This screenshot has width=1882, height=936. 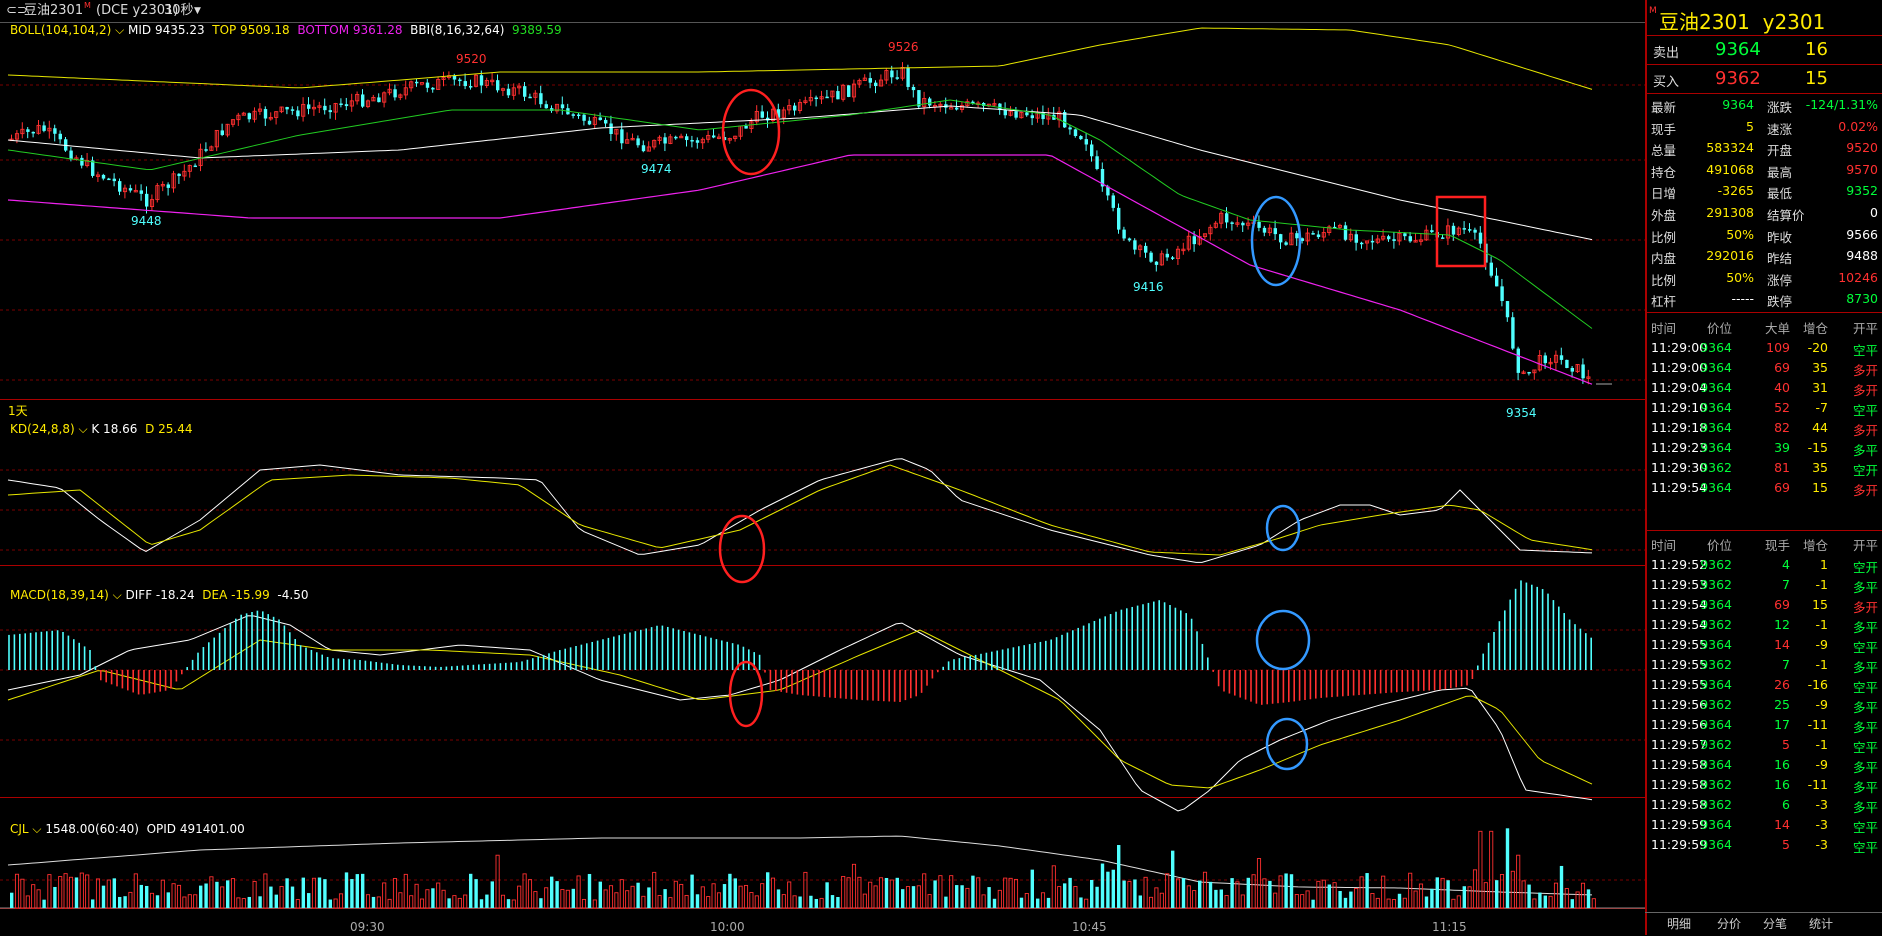 What do you see at coordinates (1716, 824) in the screenshot?
I see `table-cell: 9364` at bounding box center [1716, 824].